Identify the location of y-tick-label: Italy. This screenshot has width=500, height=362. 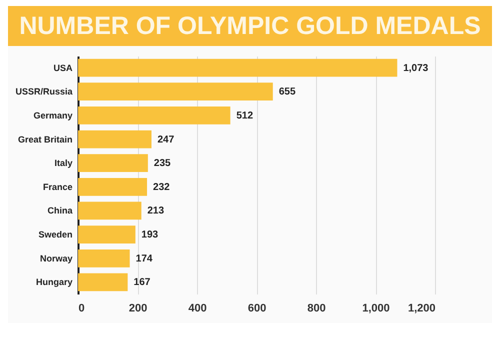
(63, 163).